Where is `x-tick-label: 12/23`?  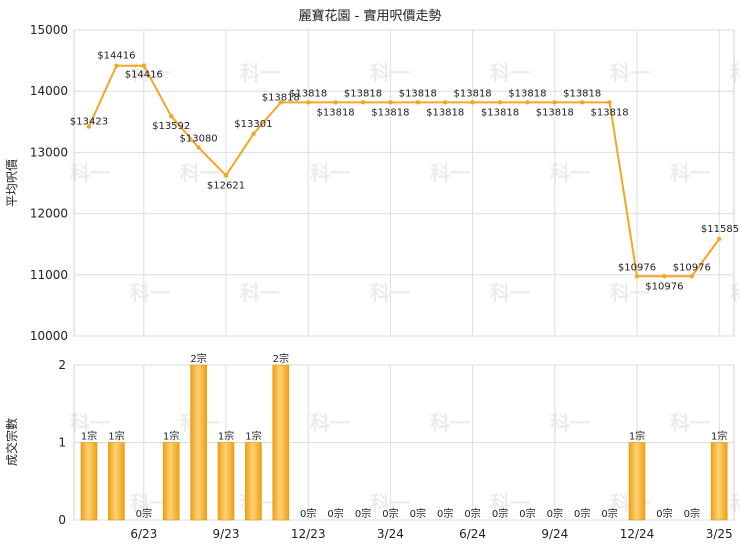 x-tick-label: 12/23 is located at coordinates (308, 534).